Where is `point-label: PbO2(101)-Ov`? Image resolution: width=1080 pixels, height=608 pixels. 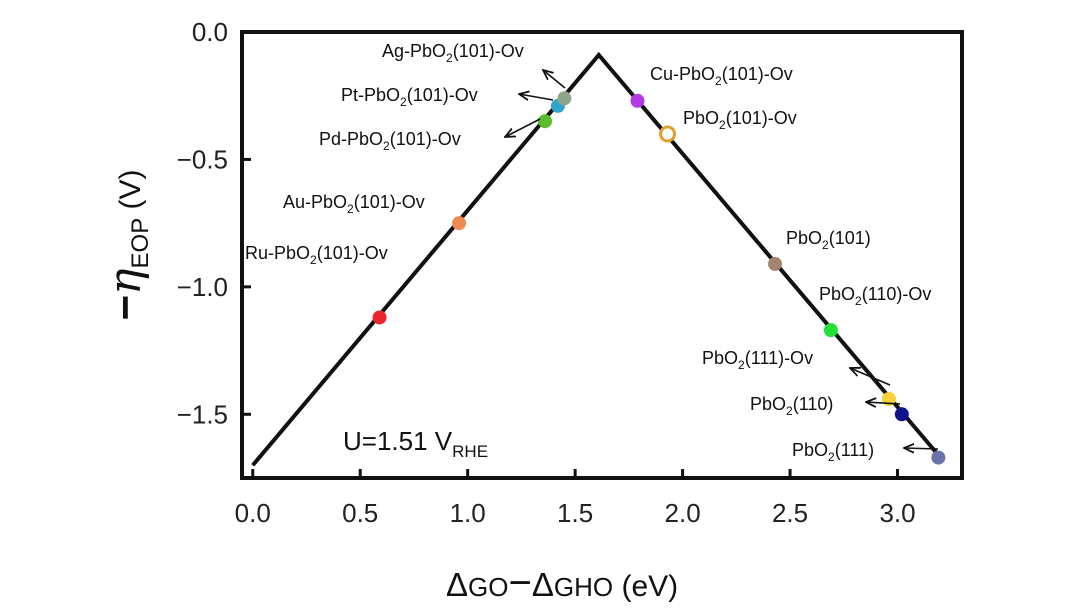
point-label: PbO2(101)-Ov is located at coordinates (740, 120).